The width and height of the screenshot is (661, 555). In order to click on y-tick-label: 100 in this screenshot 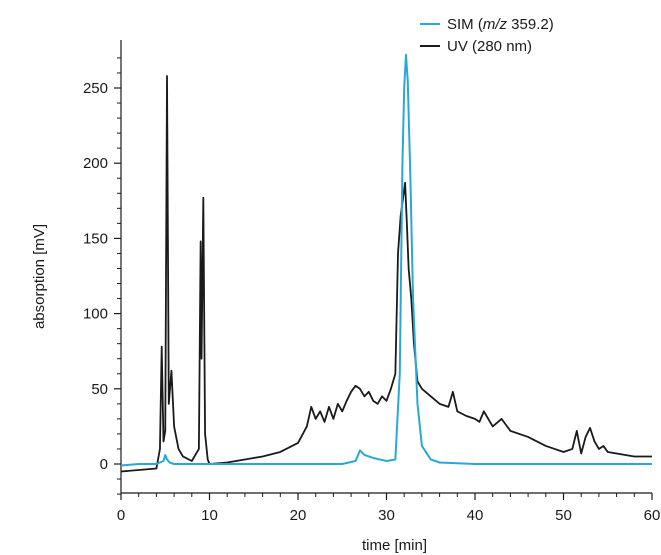, I will do `click(95, 314)`.